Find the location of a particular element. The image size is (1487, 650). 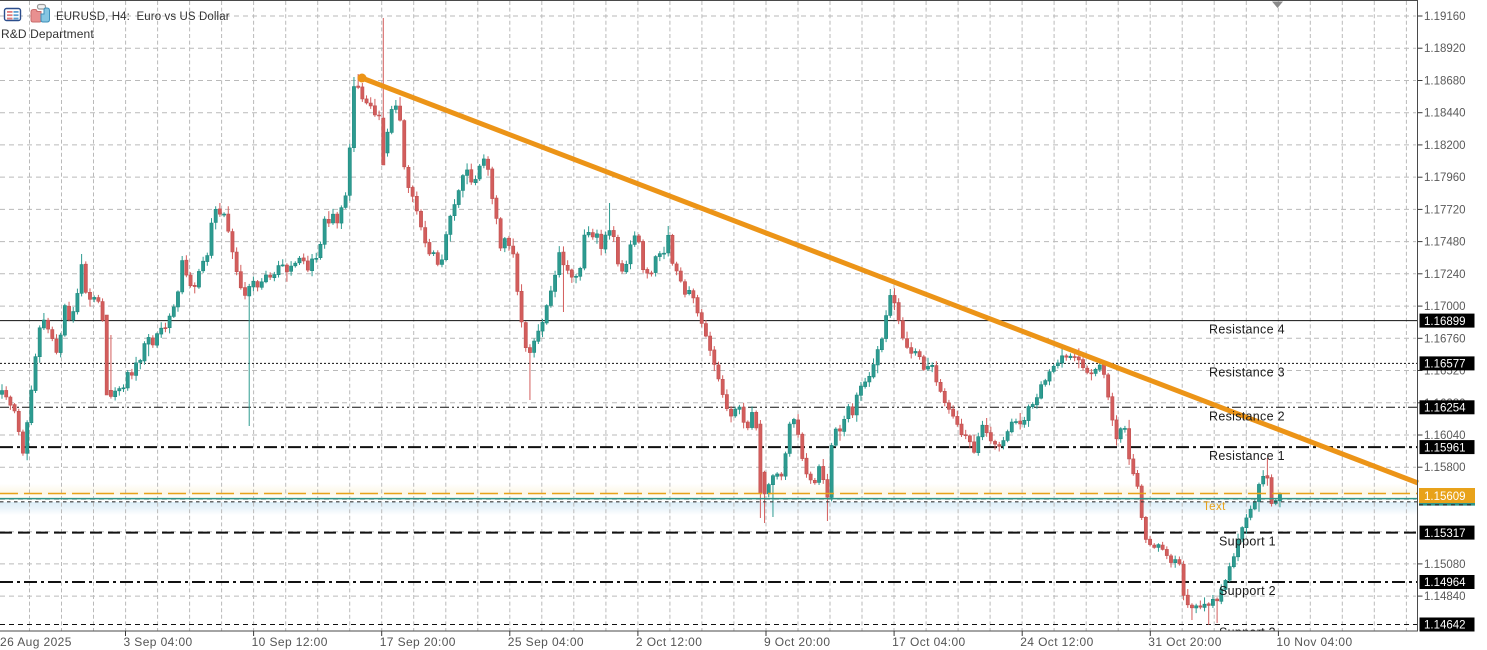

svg-text: Support 1 is located at coordinates (1247, 542).